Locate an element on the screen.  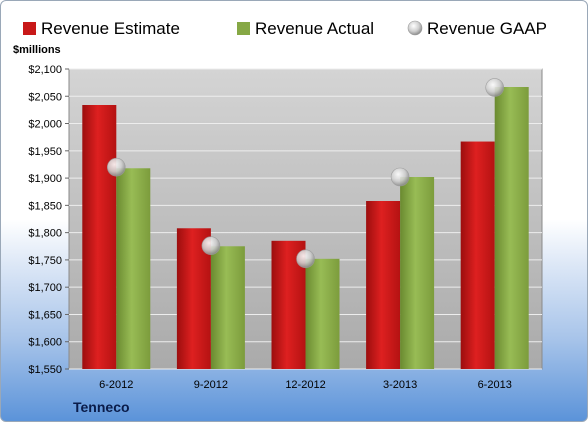
legend-label: Revenue Estimate is located at coordinates (110, 28).